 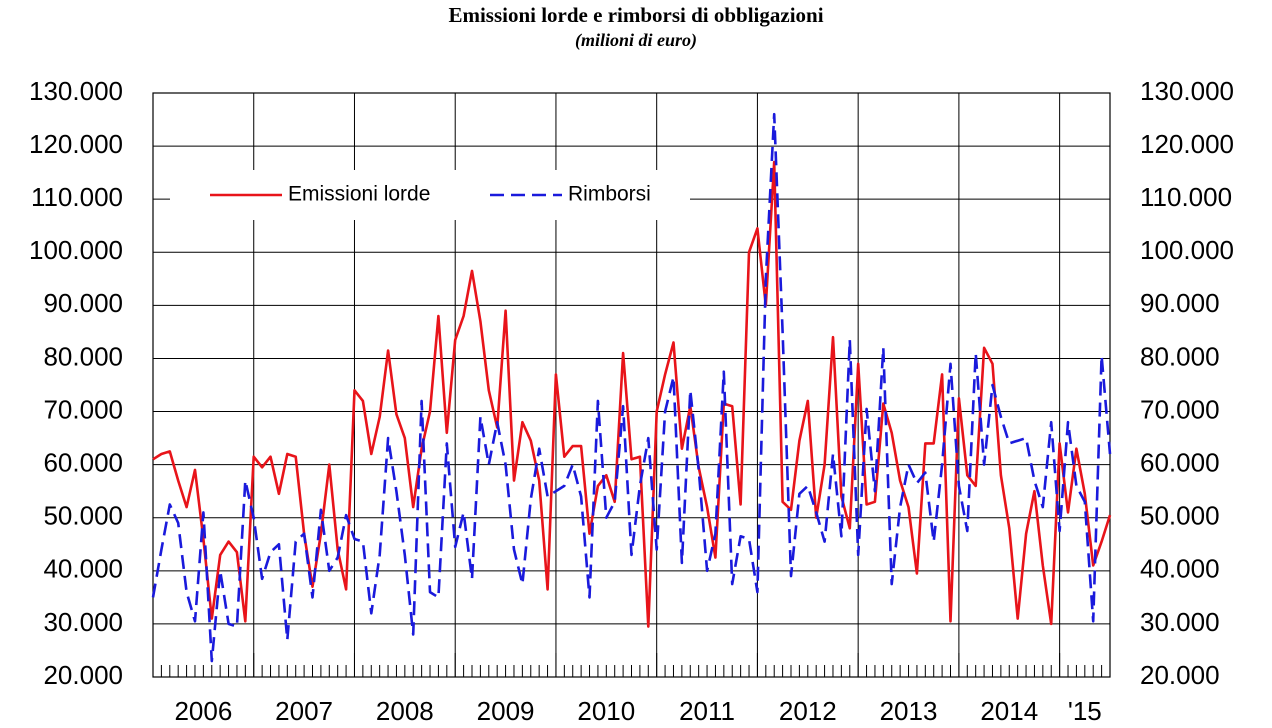 What do you see at coordinates (83, 675) in the screenshot?
I see `y-tick-label: 20.000` at bounding box center [83, 675].